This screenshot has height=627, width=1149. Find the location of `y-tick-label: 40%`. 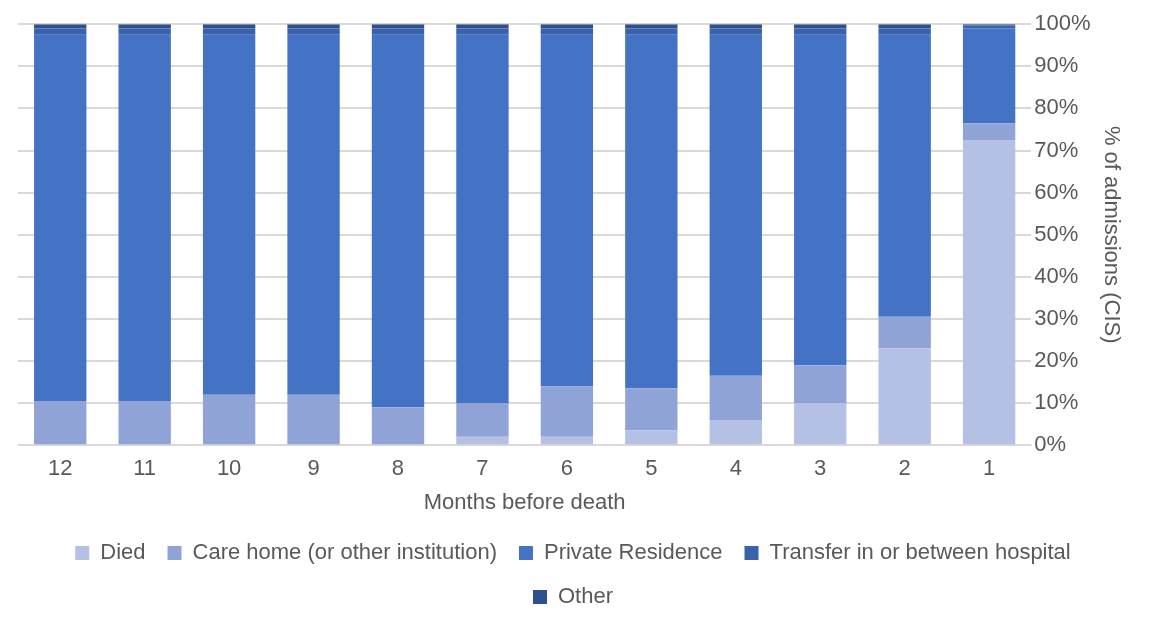

y-tick-label: 40% is located at coordinates (1056, 275).